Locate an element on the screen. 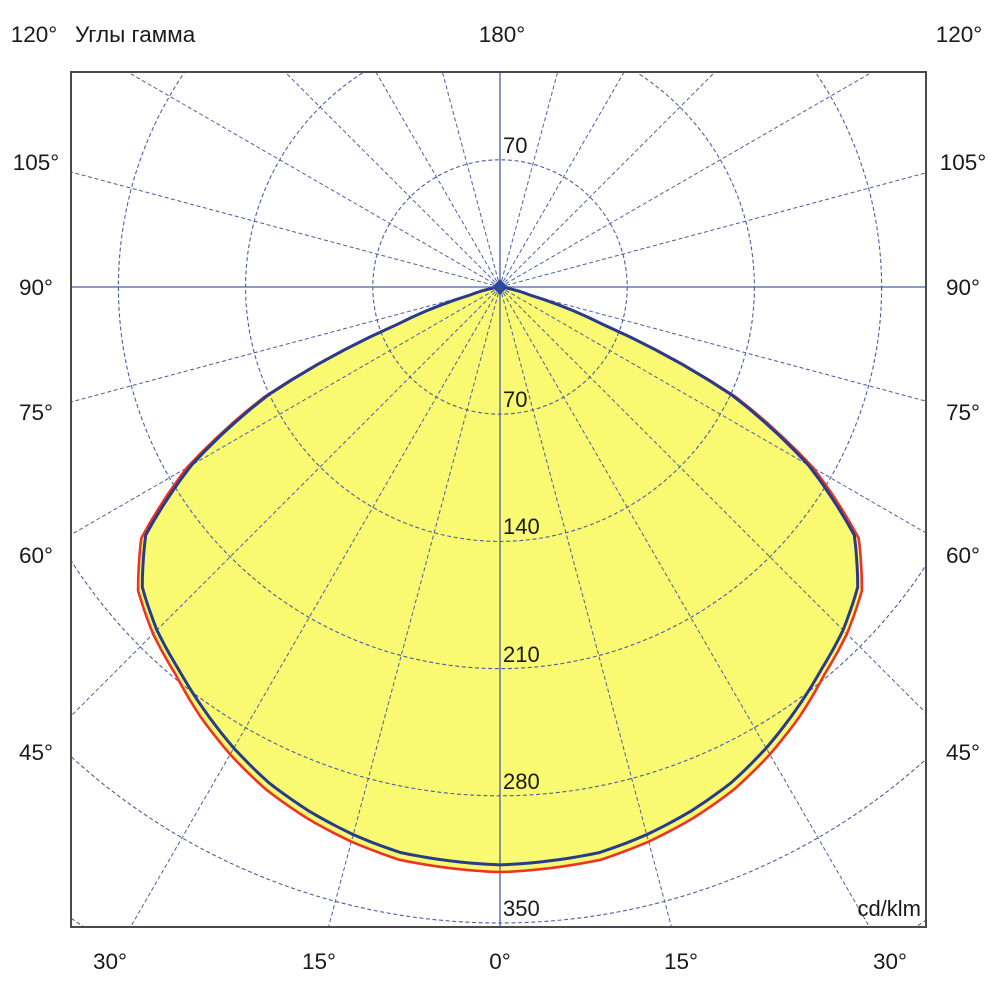 The height and width of the screenshot is (1000, 1000). center-marker-icon is located at coordinates (500, 287).